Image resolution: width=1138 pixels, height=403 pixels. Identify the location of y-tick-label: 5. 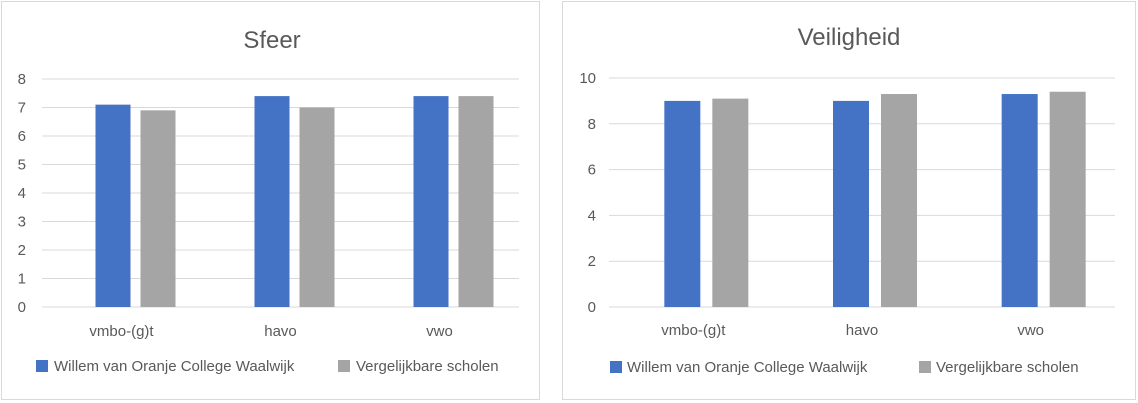
(22, 165).